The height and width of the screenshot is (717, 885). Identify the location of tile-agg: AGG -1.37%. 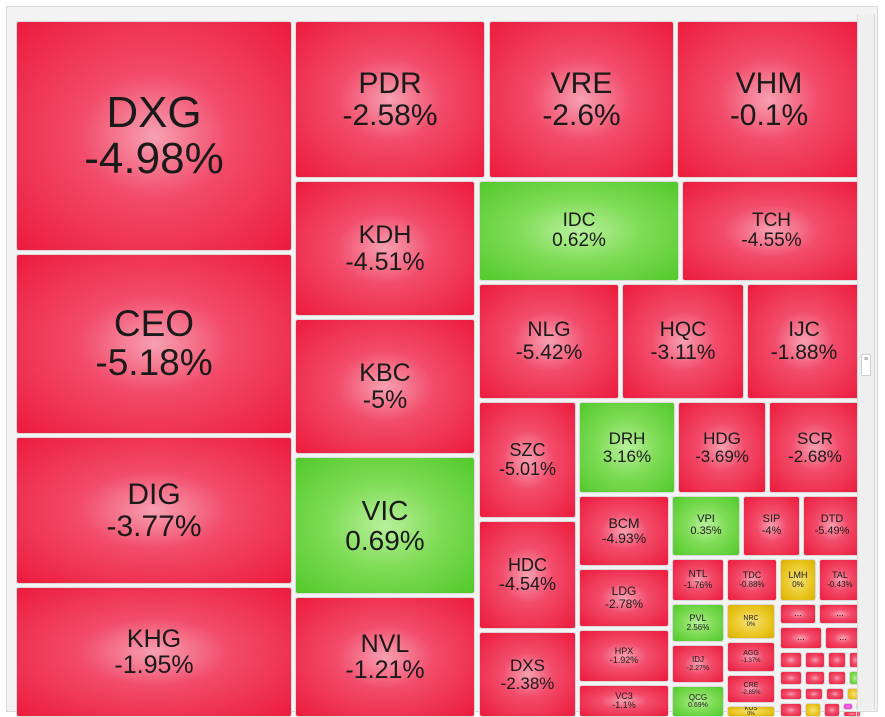
(751, 657).